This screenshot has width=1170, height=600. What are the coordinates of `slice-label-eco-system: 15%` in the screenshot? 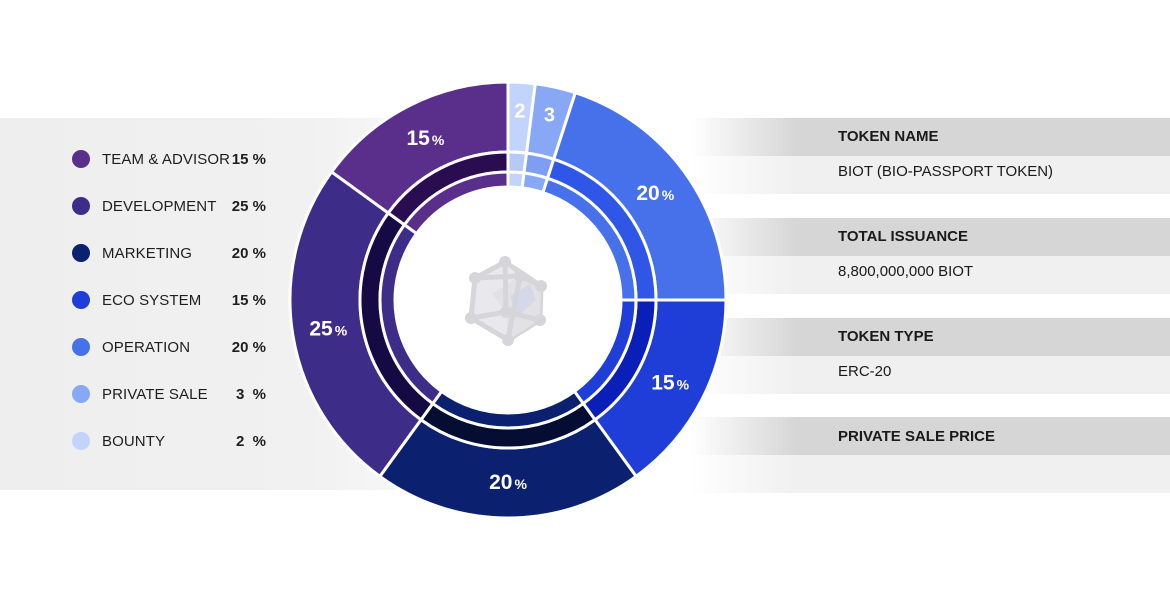 It's located at (670, 383).